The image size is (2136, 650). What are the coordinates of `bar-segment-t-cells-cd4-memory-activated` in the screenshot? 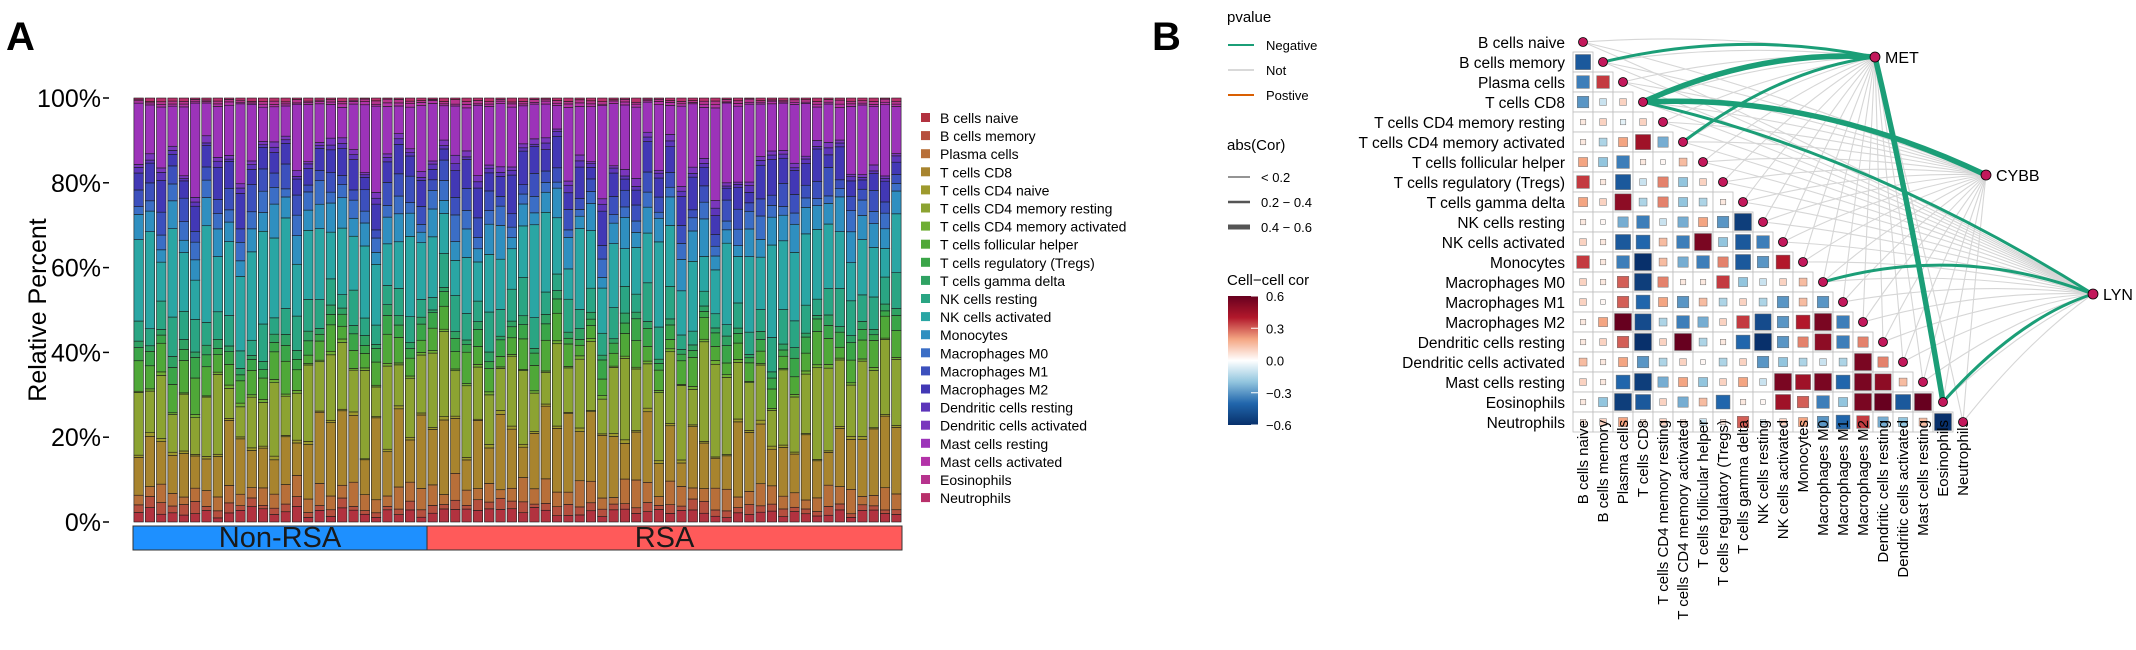 It's located at (624, 357).